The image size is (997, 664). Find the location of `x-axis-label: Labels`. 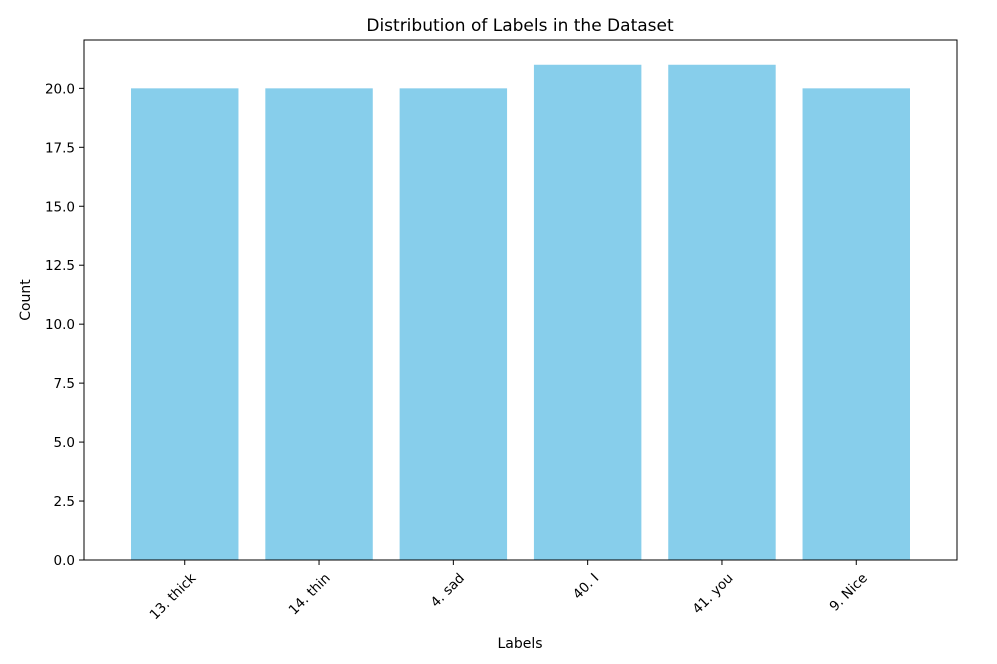

x-axis-label: Labels is located at coordinates (519, 644).